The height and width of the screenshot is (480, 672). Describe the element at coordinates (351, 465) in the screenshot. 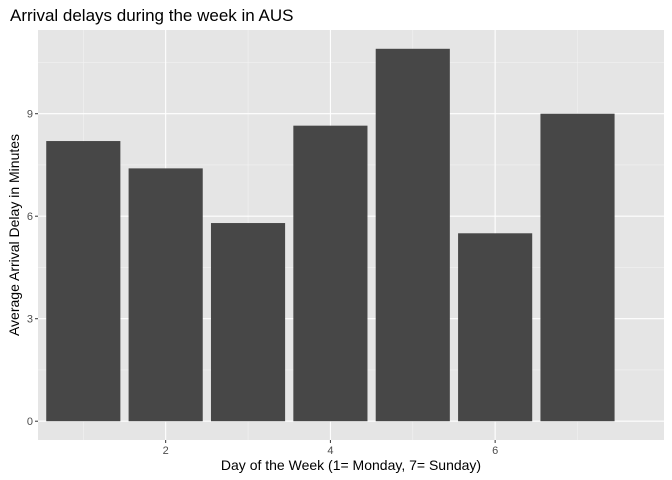

I see `x-axis-title: Day of the Week (1= Monday, 7= Sunday)` at that location.